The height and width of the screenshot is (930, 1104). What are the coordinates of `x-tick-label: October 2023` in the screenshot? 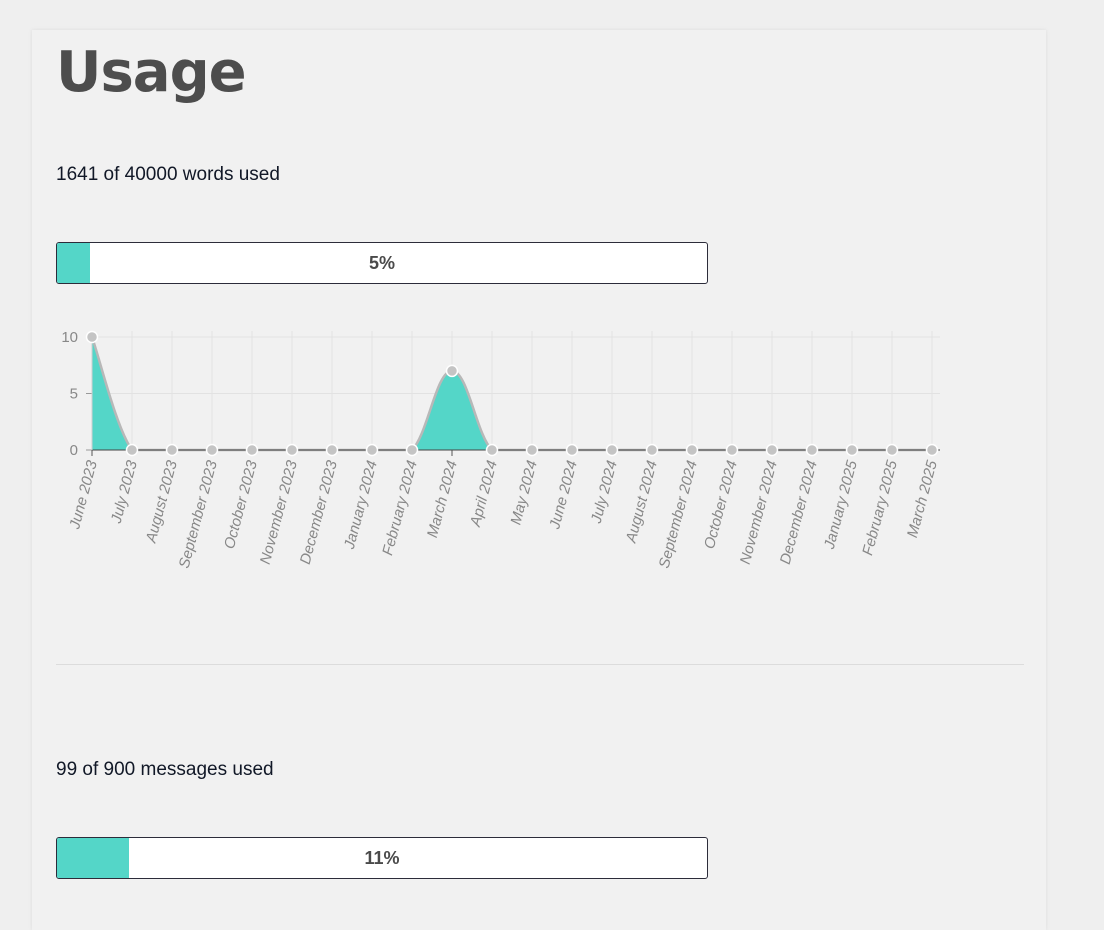 It's located at (241, 504).